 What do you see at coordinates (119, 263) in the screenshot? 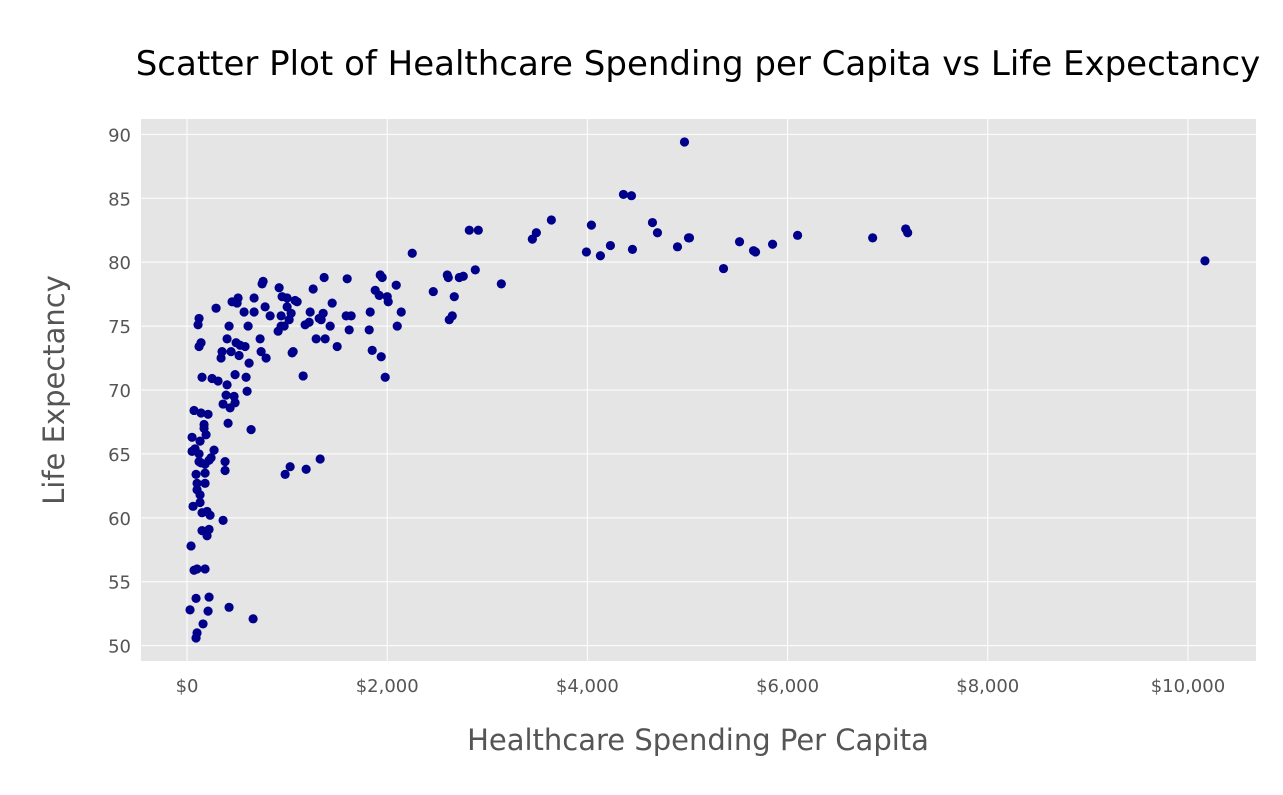
I see `y-tick-label: 80` at bounding box center [119, 263].